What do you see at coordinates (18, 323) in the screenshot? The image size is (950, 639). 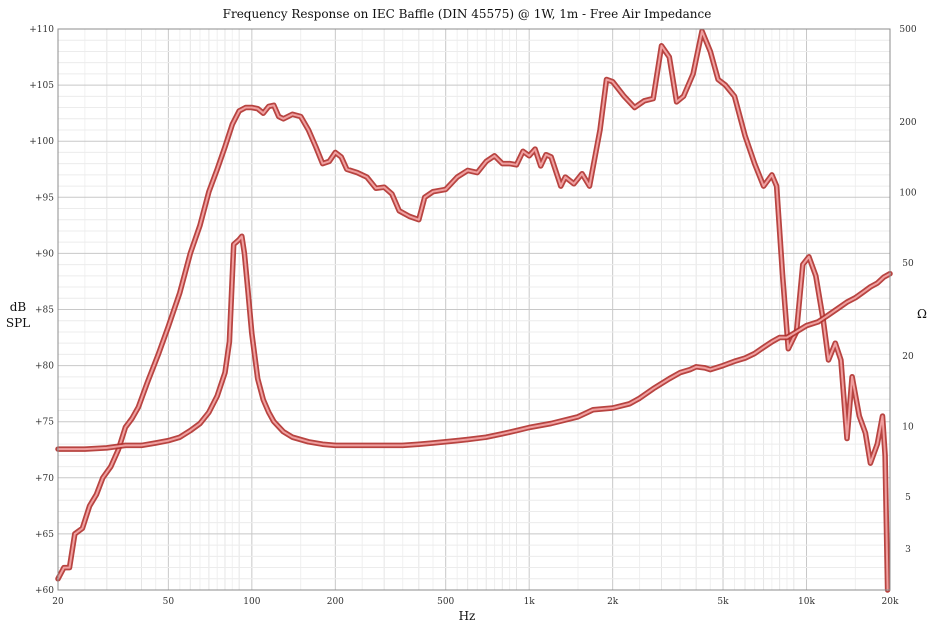 I see `y-left-axis-title-line2: SPL` at bounding box center [18, 323].